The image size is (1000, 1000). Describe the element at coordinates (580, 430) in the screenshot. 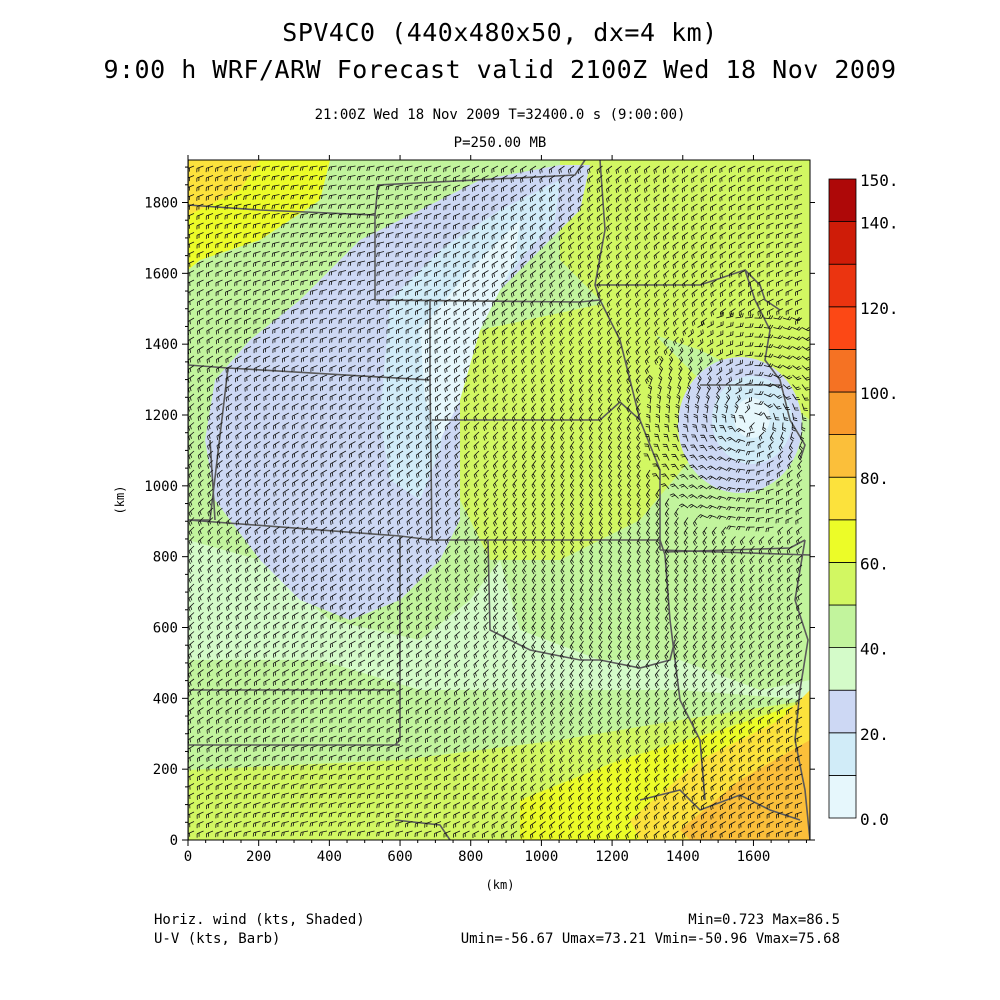

I see `shading-jet-core` at that location.